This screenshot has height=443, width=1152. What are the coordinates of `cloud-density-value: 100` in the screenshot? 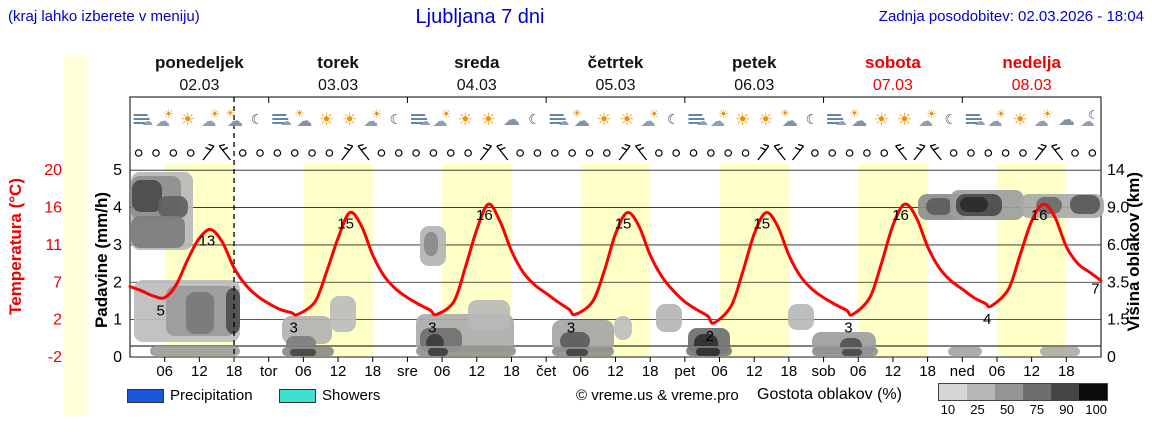 It's located at (1096, 409).